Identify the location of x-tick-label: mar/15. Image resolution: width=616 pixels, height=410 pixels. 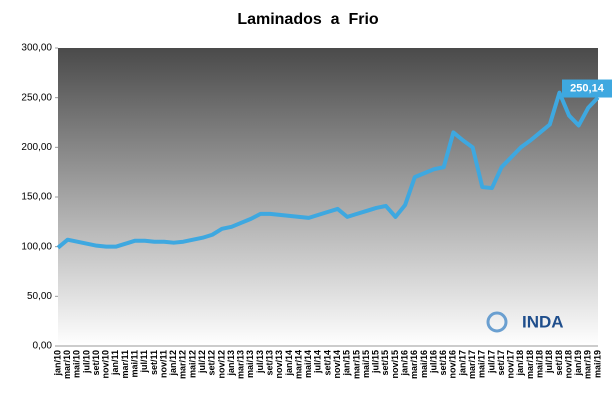
(356, 364).